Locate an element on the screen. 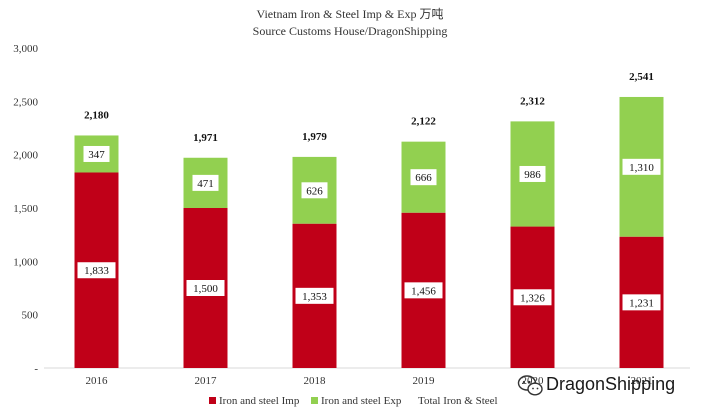 Image resolution: width=703 pixels, height=415 pixels. x-tick-label: 2019 is located at coordinates (424, 381).